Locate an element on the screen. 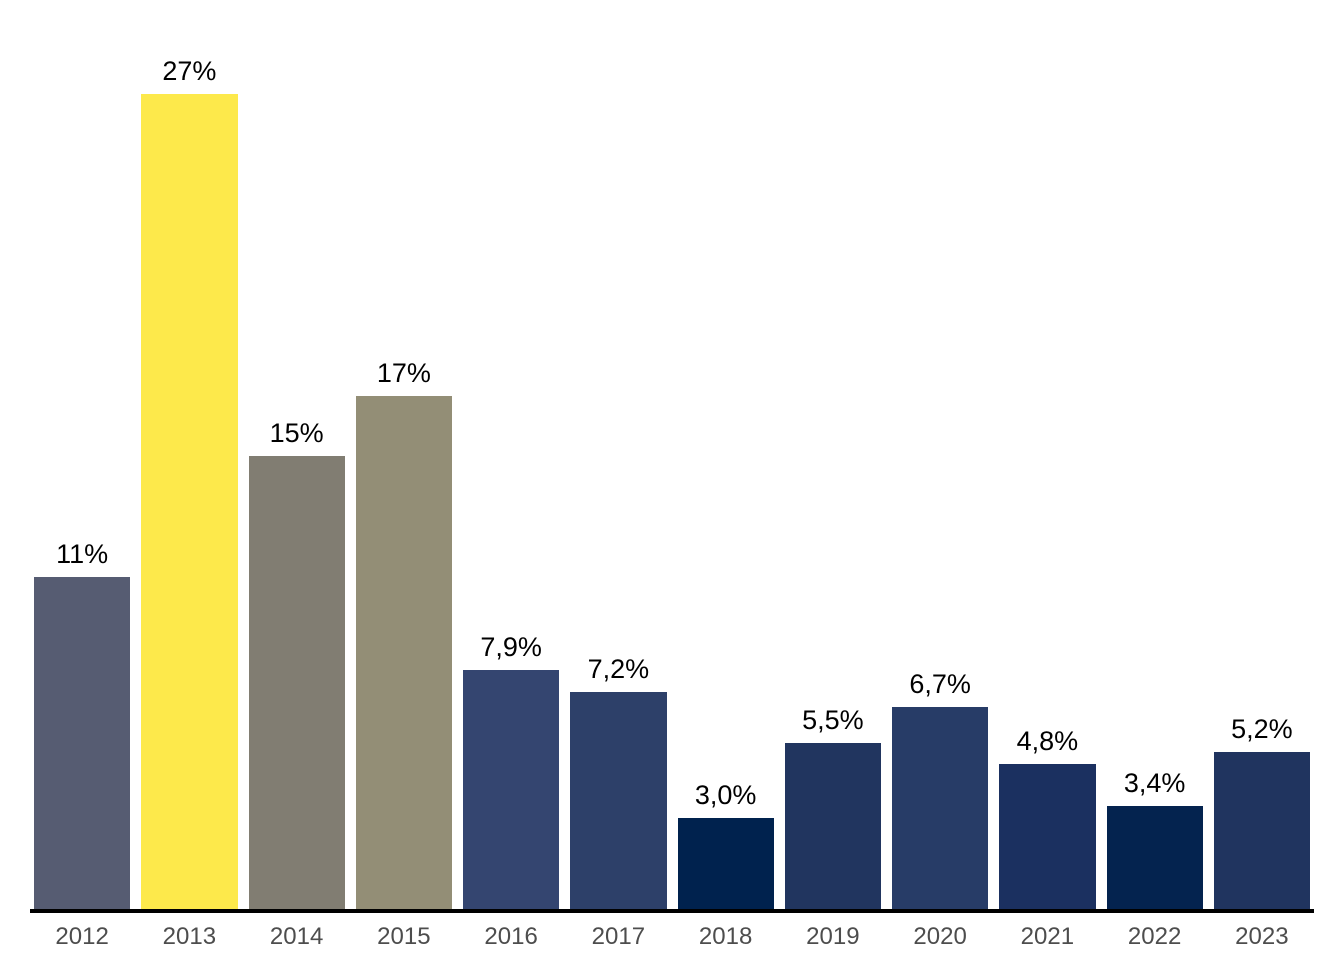 This screenshot has height=960, width=1344. x-axis-line is located at coordinates (672, 911).